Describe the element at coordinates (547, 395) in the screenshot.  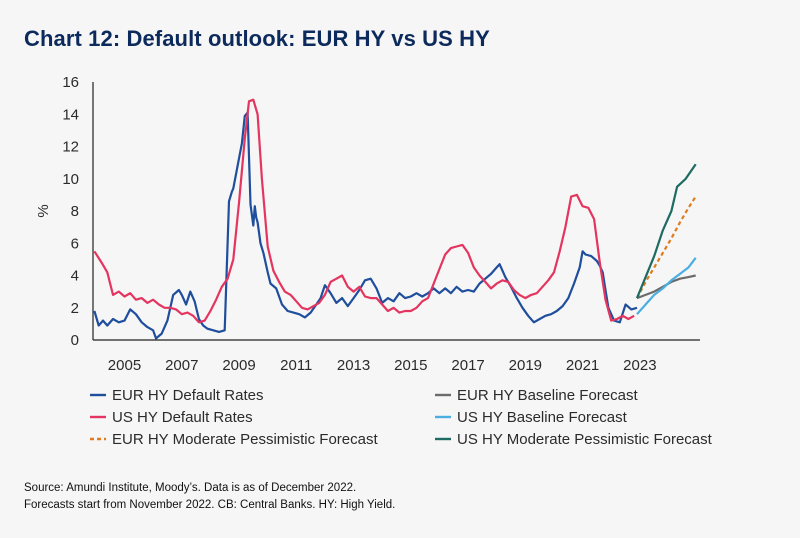
I see `legend-label: EUR HY Baseline Forecast` at that location.